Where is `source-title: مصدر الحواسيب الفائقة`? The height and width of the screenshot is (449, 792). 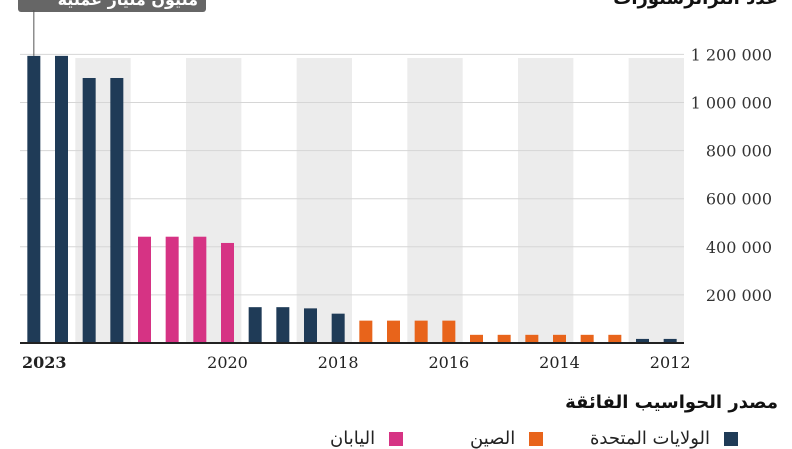
source-title: مصدر الحواسيب الفائقة is located at coordinates (671, 402).